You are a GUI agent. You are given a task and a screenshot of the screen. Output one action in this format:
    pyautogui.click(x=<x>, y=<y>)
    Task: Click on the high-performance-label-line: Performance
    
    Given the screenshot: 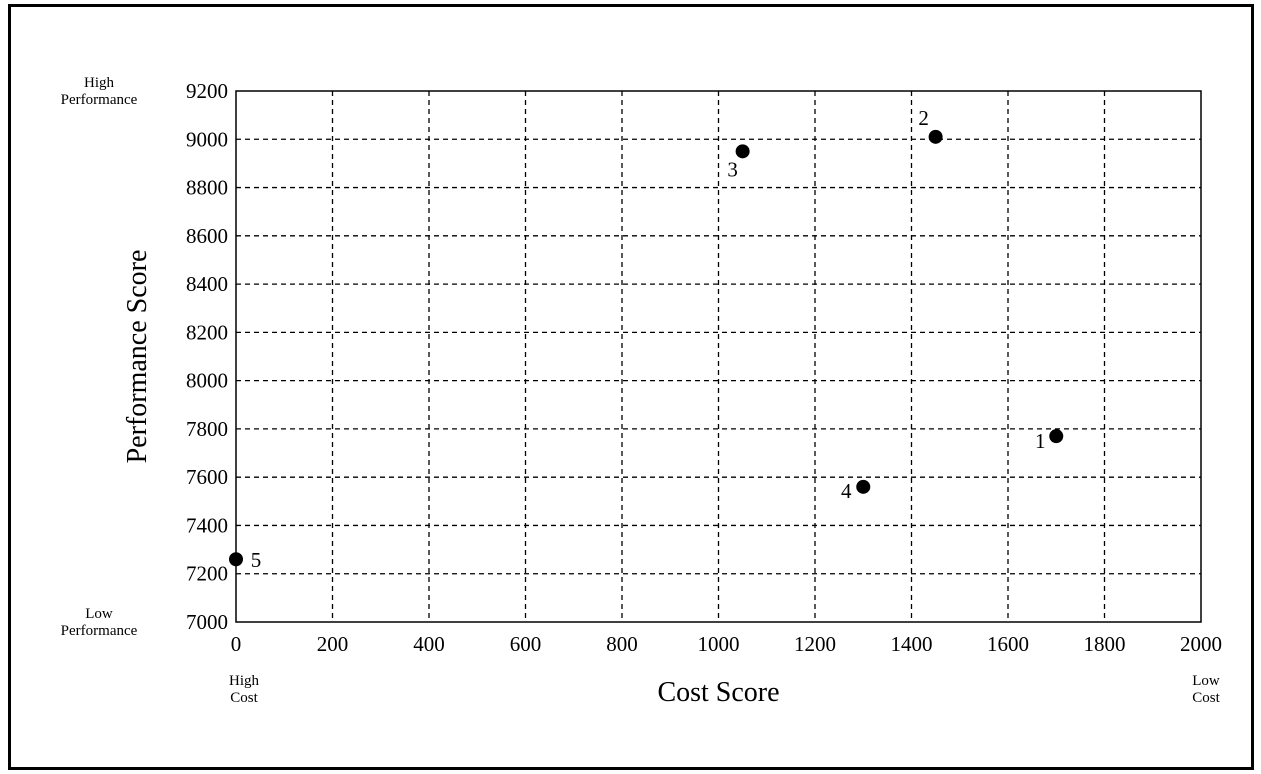 What is the action you would take?
    pyautogui.click(x=99, y=100)
    